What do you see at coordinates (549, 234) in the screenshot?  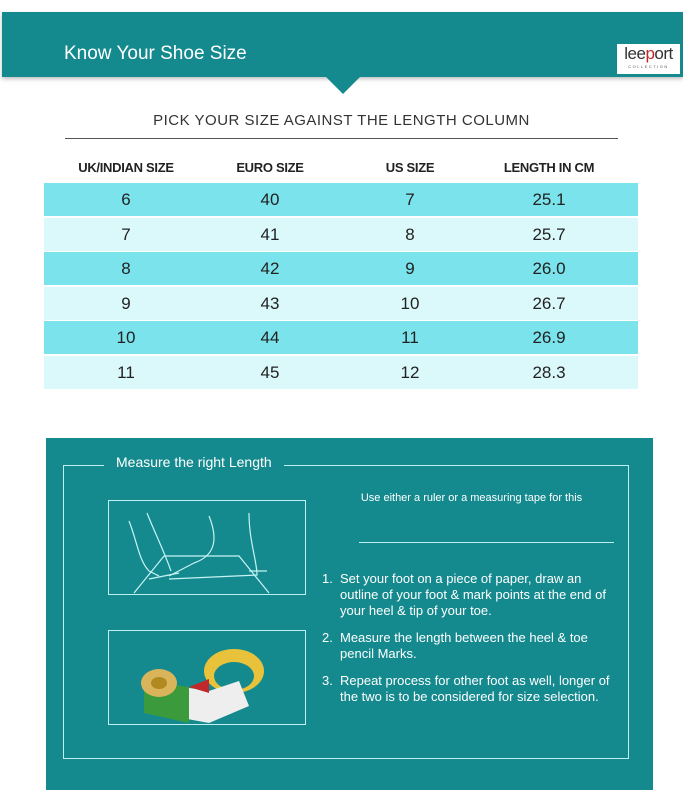 I see `table-cell: 25.7` at bounding box center [549, 234].